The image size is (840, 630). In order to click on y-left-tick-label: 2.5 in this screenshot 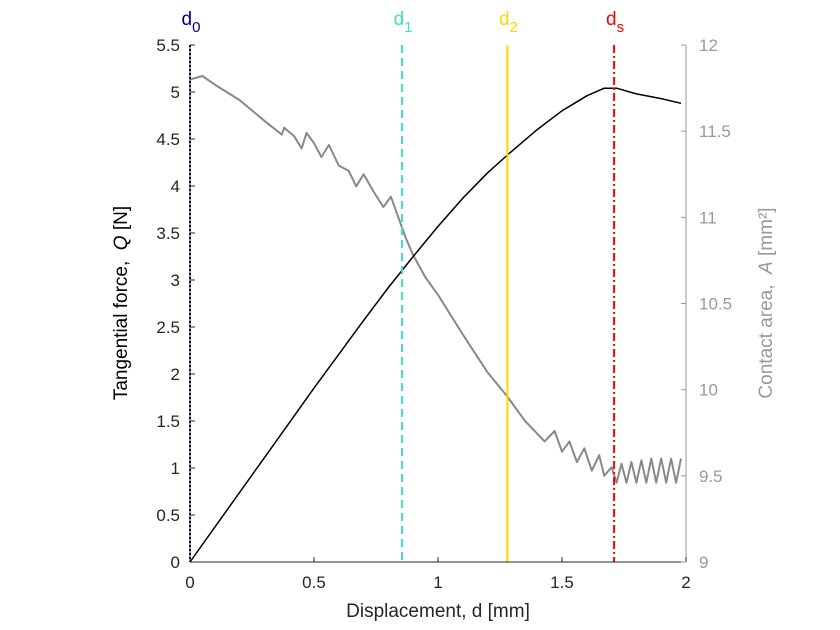, I will do `click(168, 327)`.